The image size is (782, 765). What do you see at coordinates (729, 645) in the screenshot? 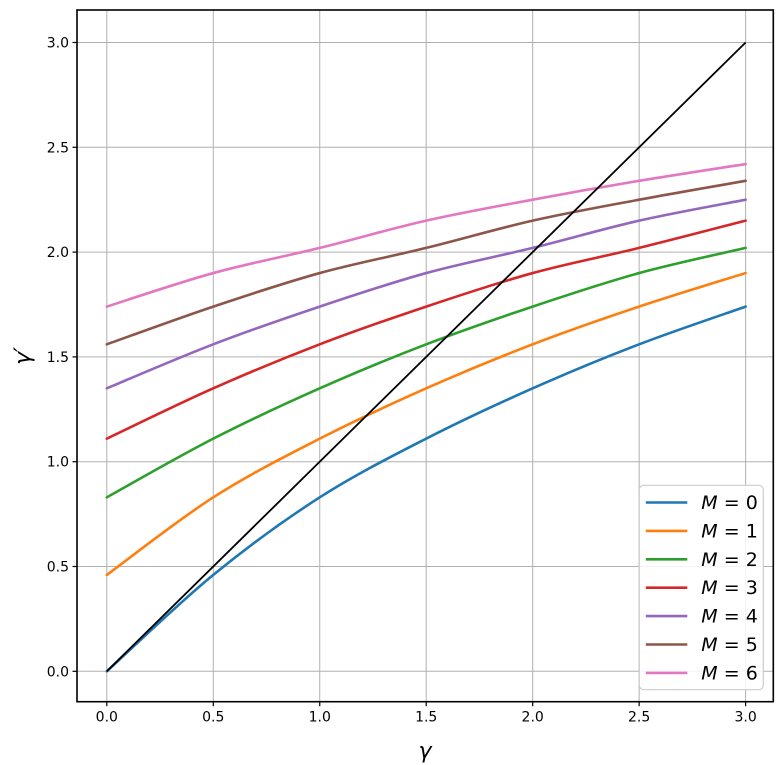
I see `legend-label: M = 5` at bounding box center [729, 645].